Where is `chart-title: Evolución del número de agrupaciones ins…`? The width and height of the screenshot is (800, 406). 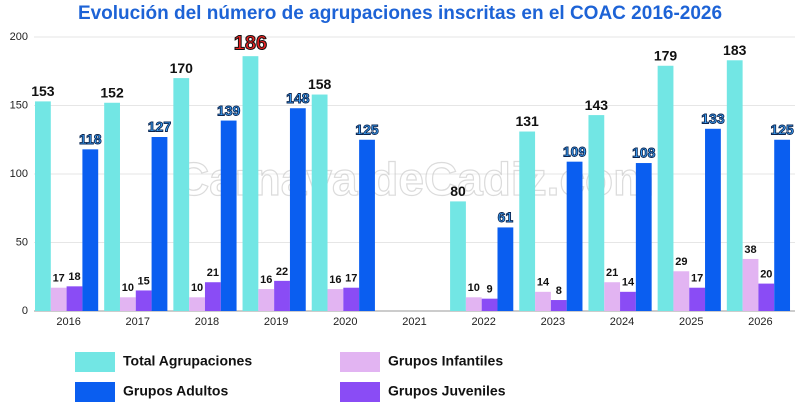 chart-title: Evolución del número de agrupaciones ins… is located at coordinates (400, 13).